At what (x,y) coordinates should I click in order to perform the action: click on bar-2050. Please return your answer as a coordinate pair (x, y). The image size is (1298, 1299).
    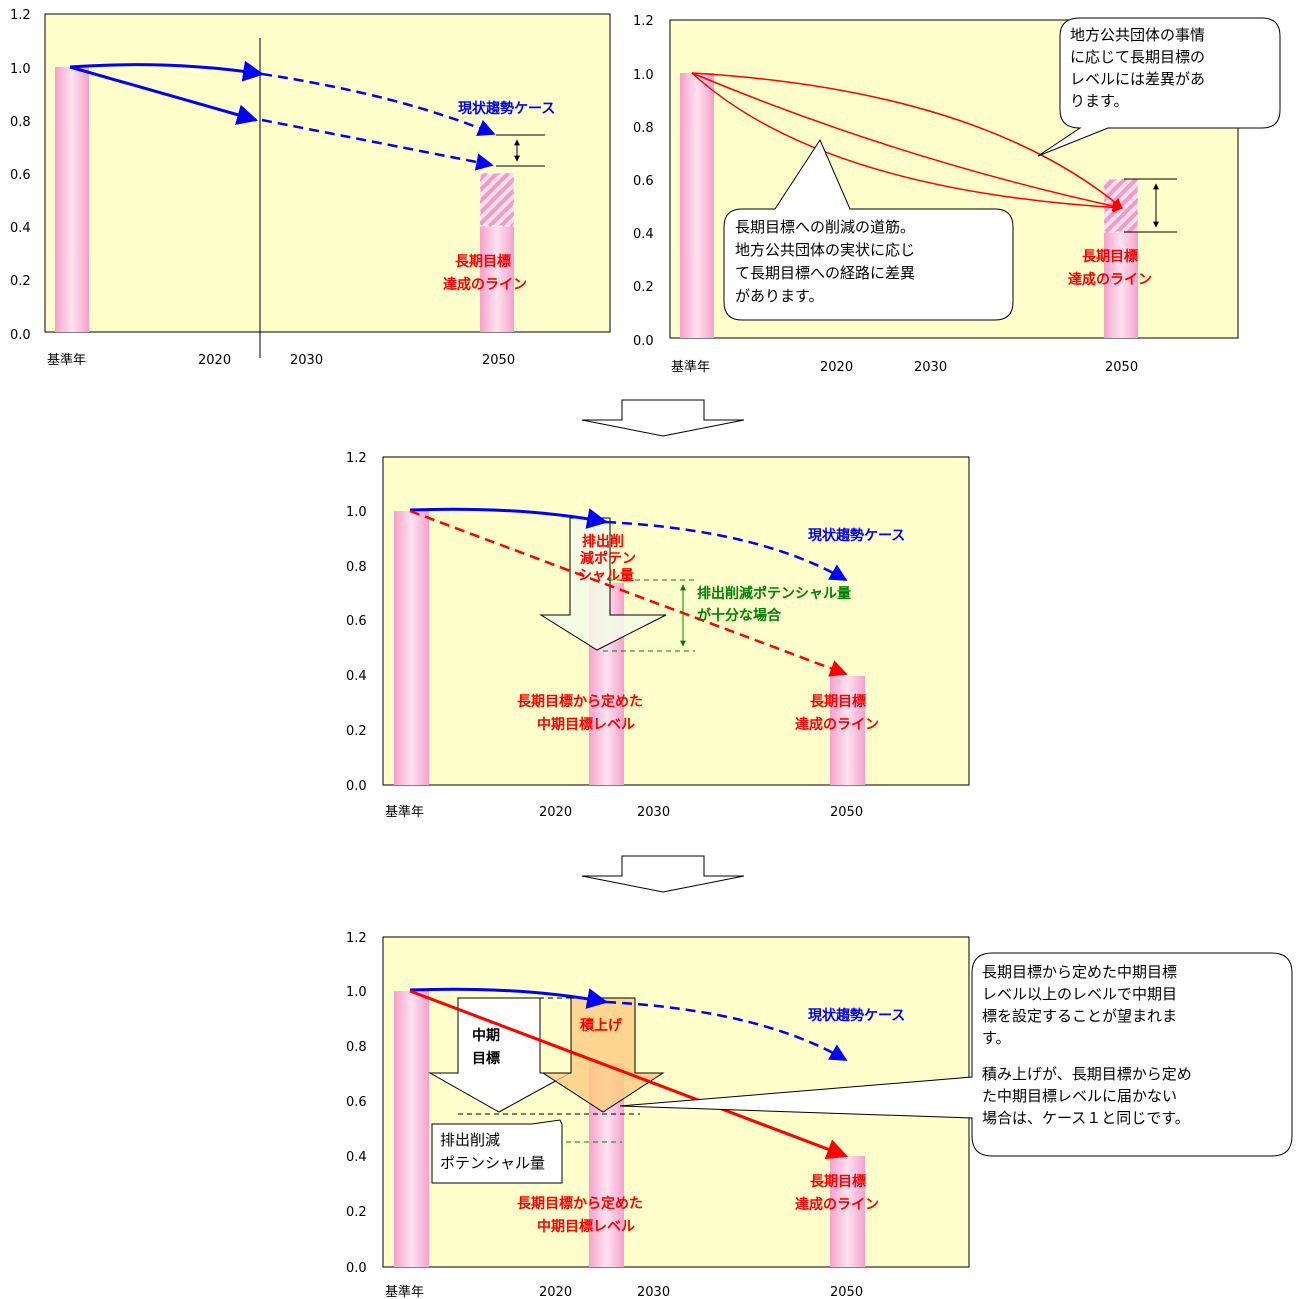
    Looking at the image, I should click on (847, 730).